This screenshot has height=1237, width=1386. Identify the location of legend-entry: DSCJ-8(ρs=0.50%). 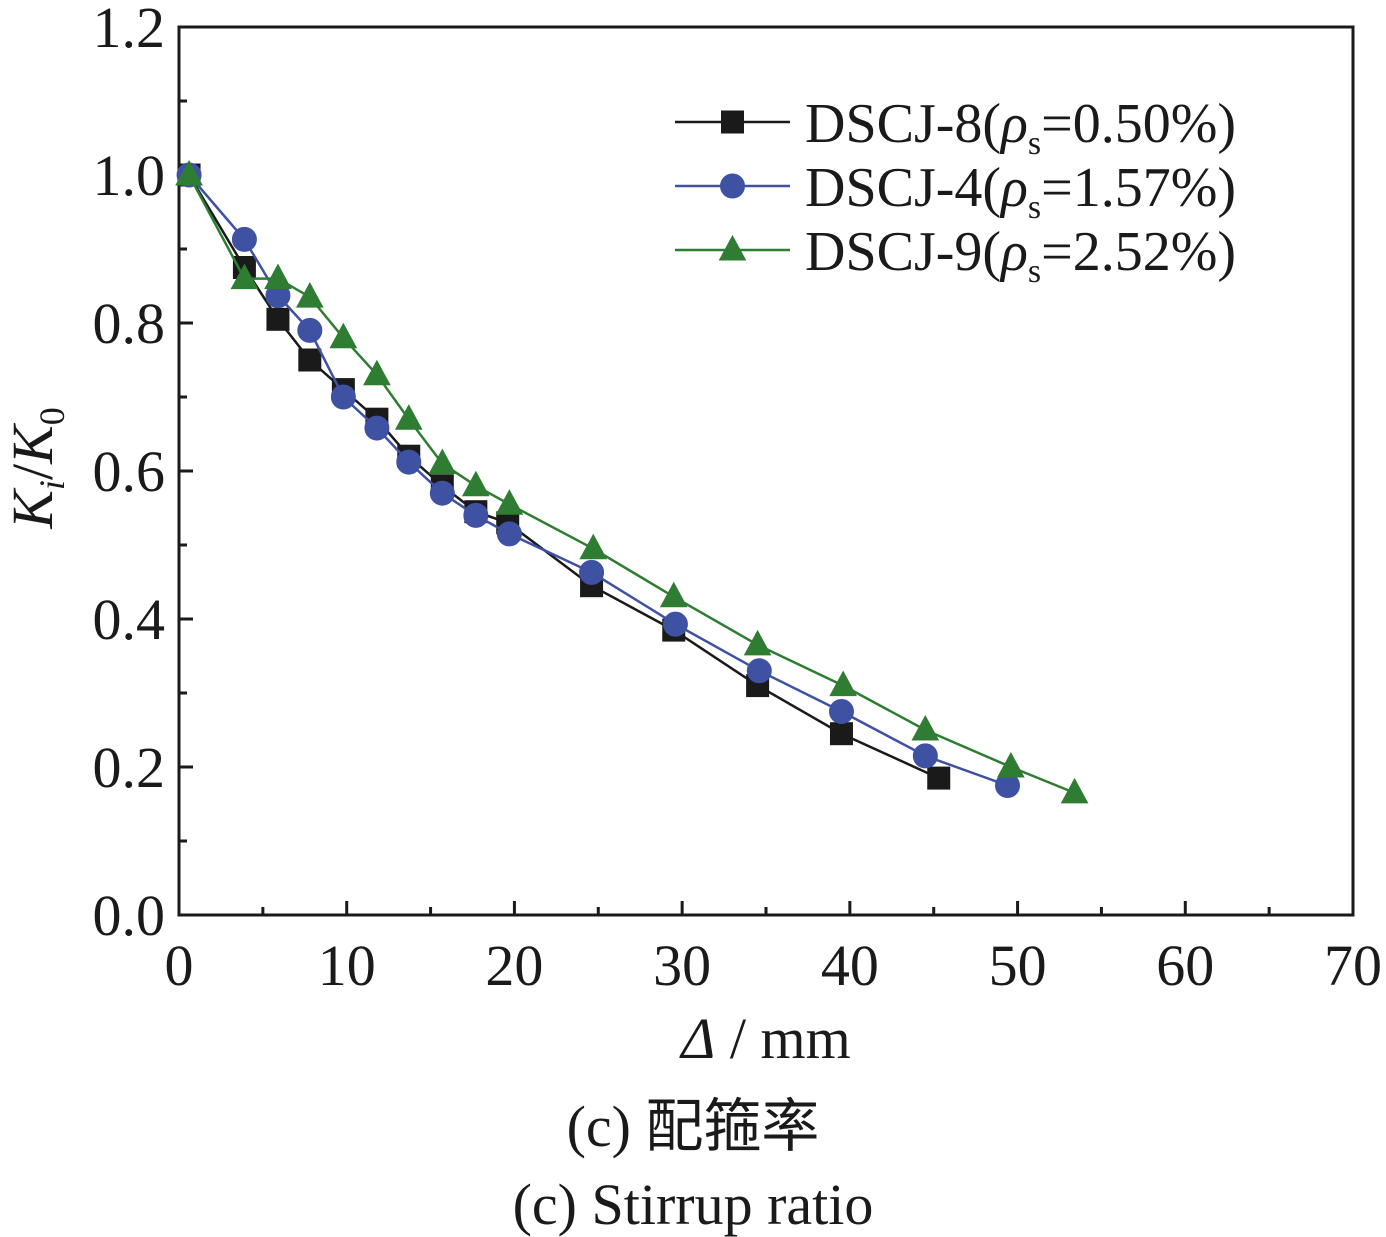
(955, 127).